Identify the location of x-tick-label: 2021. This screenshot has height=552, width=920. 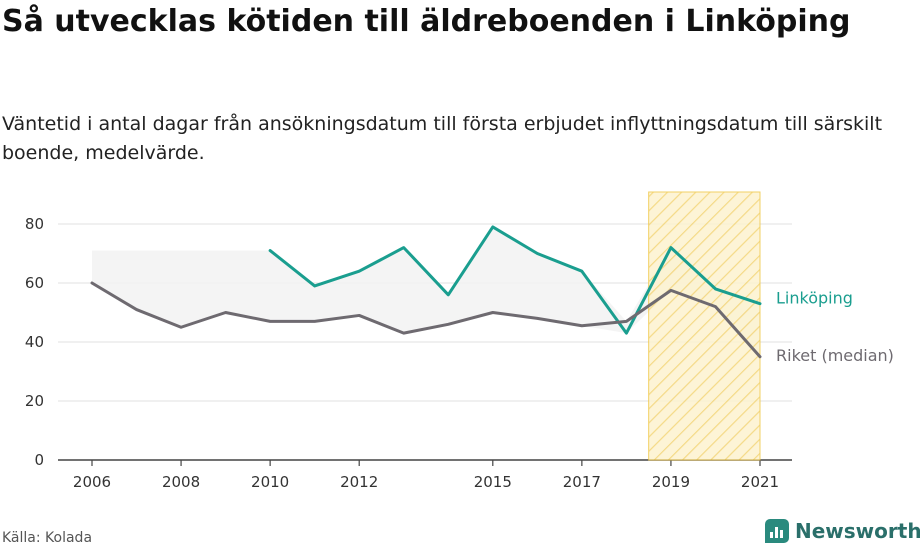
(760, 482).